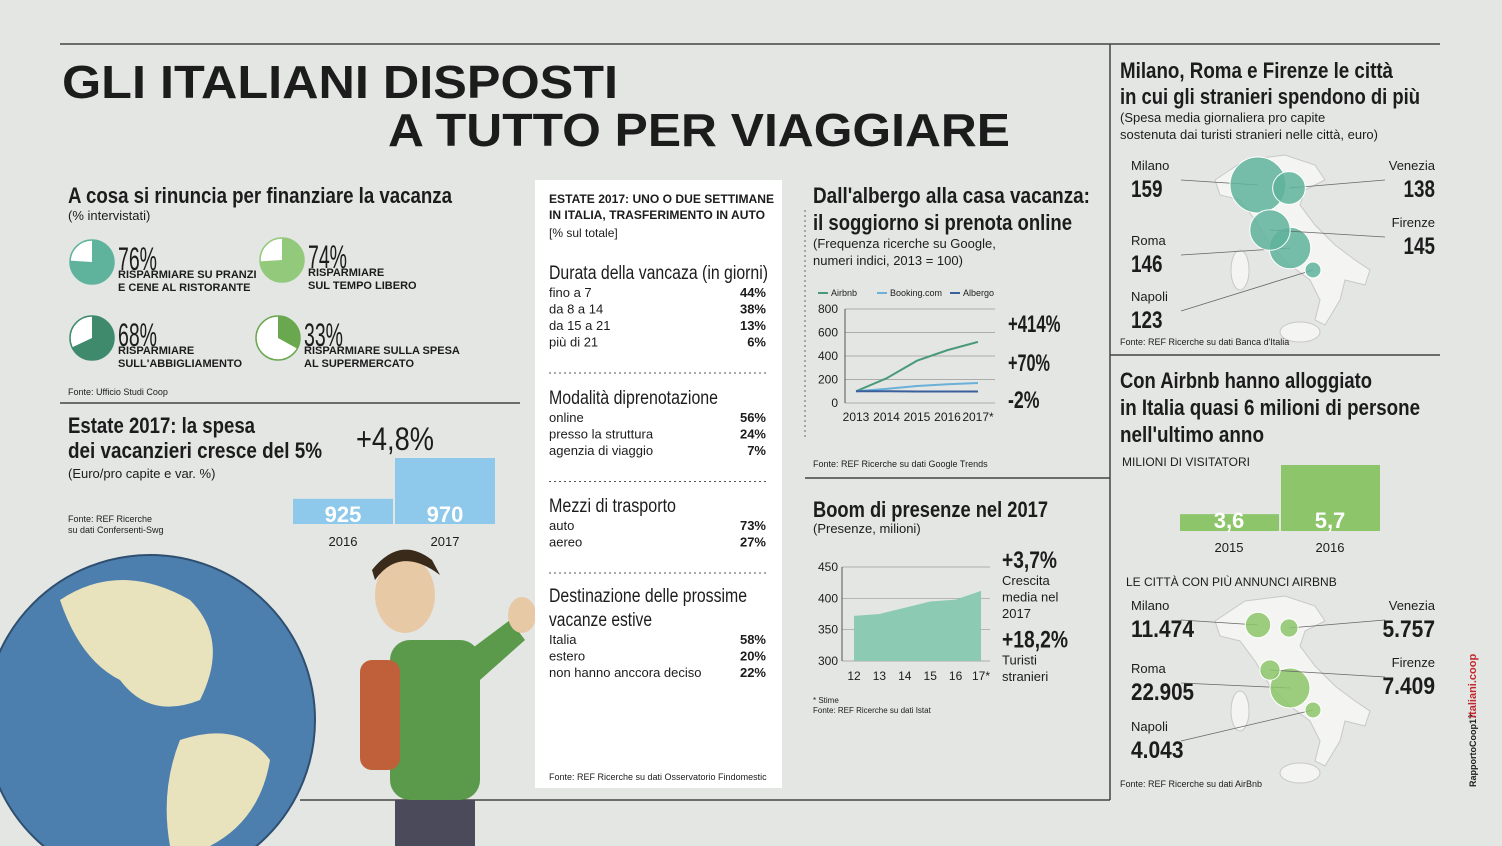 This screenshot has width=1502, height=846. What do you see at coordinates (916, 293) in the screenshot?
I see `legend-label: Booking.com` at bounding box center [916, 293].